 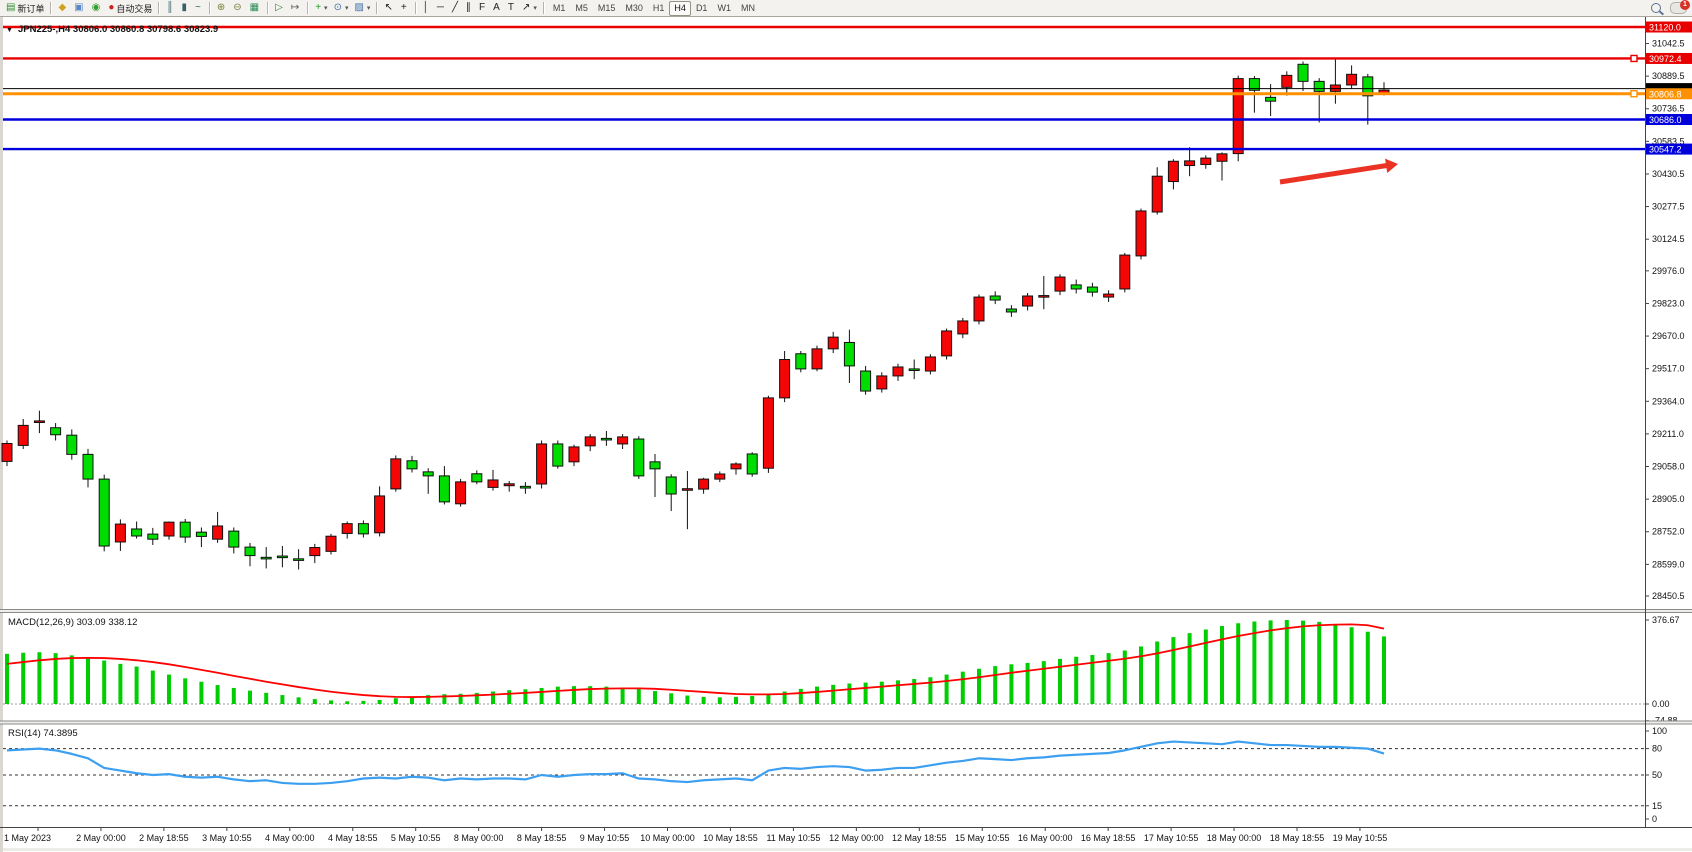 What do you see at coordinates (1668, 109) in the screenshot?
I see `svg-text: 30736.5` at bounding box center [1668, 109].